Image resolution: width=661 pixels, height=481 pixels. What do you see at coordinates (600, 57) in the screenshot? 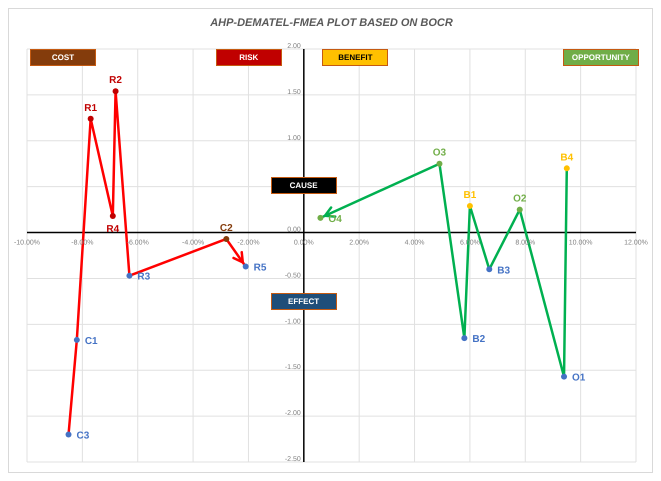
I see `label-box: OPPORTUNITY` at bounding box center [600, 57].